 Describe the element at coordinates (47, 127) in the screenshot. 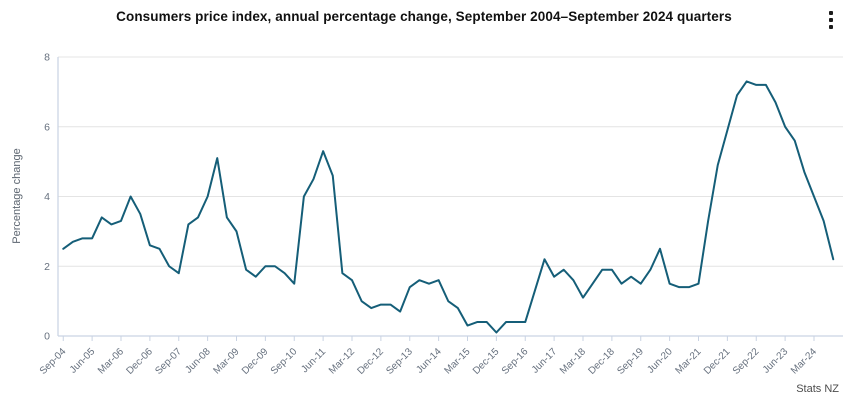

I see `y-tick-label: 6` at that location.